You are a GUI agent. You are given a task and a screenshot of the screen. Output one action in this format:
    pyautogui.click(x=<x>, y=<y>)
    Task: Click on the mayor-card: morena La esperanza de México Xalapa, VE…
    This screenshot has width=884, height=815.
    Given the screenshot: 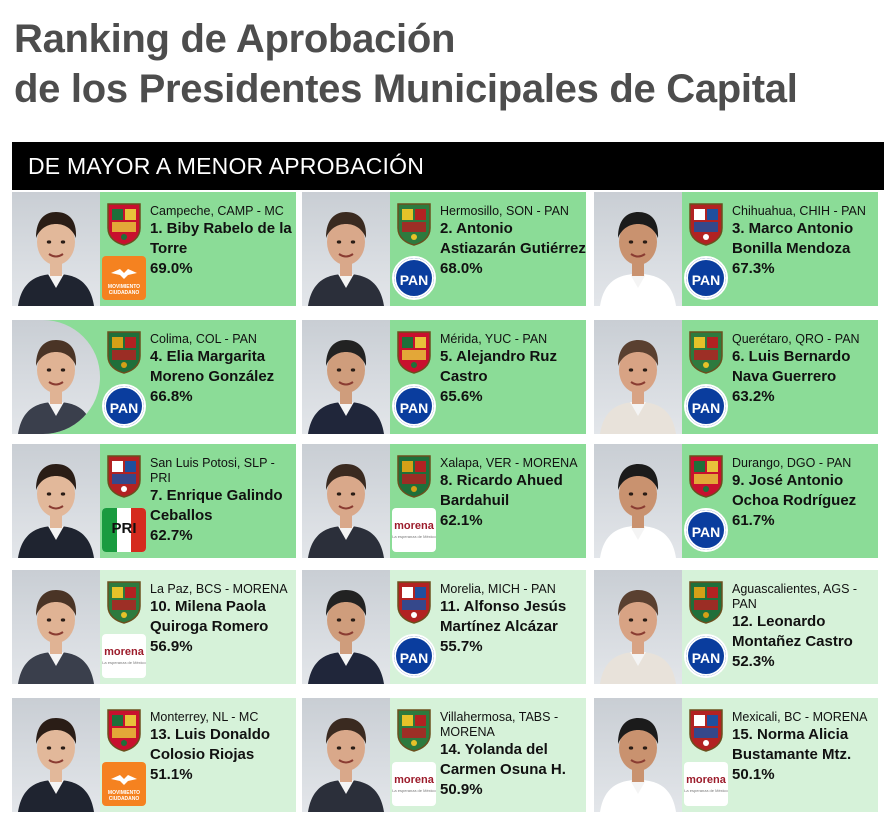 What is the action you would take?
    pyautogui.click(x=444, y=501)
    